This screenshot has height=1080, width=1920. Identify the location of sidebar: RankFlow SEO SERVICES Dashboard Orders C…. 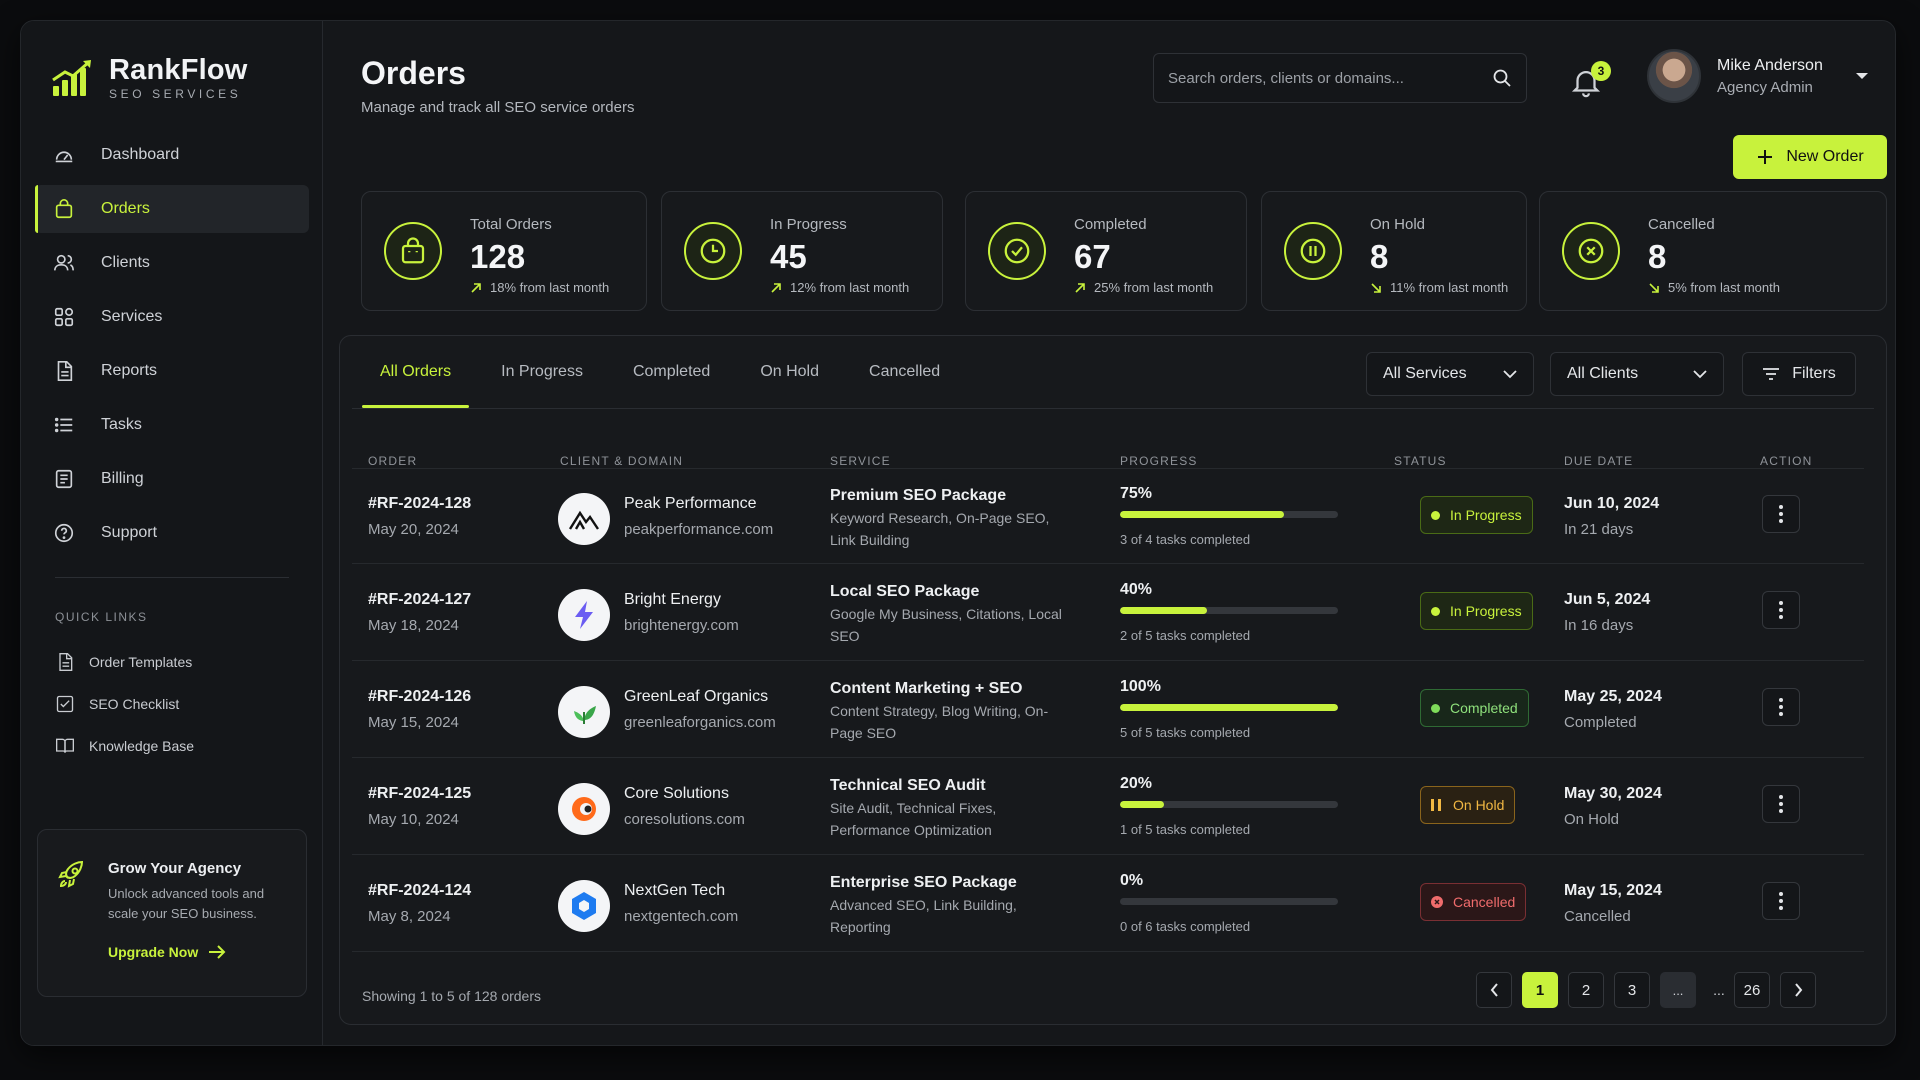
(172, 533).